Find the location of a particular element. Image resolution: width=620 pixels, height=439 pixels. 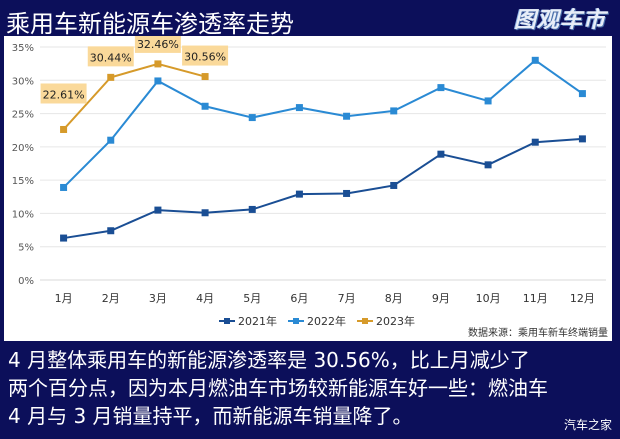

y-tick-label: 5% is located at coordinates (26, 248).